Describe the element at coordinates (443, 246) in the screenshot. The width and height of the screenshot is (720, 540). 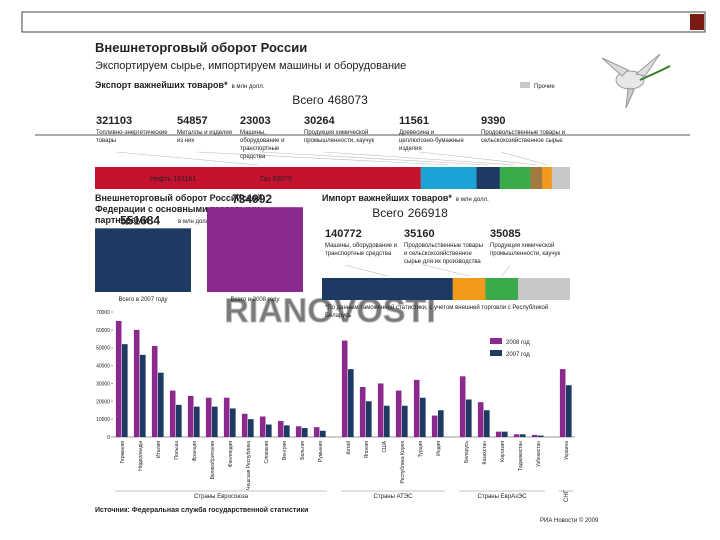
I see `text-line: Продовольственные товары` at that location.